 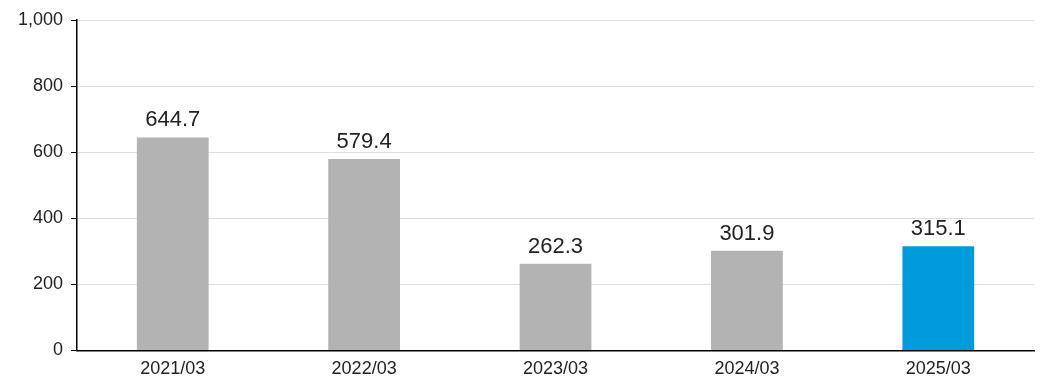 What do you see at coordinates (58, 349) in the screenshot?
I see `y-tick-label: 0` at bounding box center [58, 349].